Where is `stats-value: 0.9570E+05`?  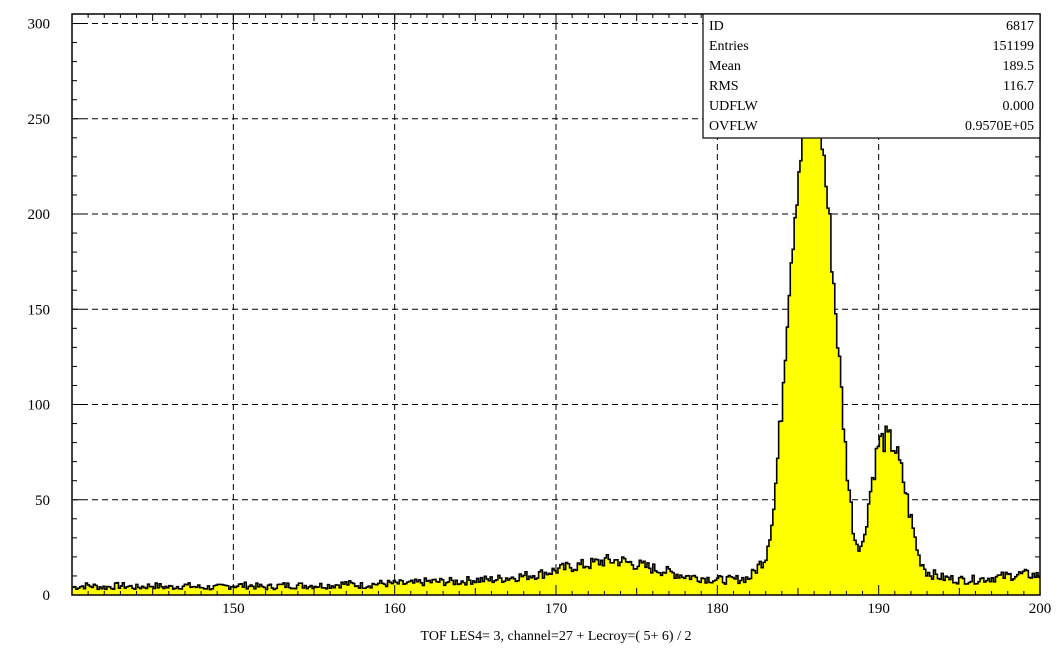
stats-value: 0.9570E+05 is located at coordinates (999, 126).